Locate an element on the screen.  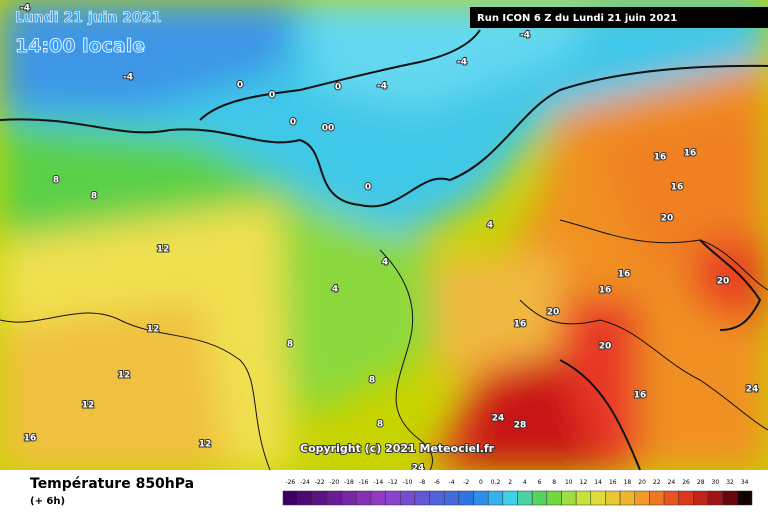
scale-label: 0.2 is located at coordinates (496, 482).